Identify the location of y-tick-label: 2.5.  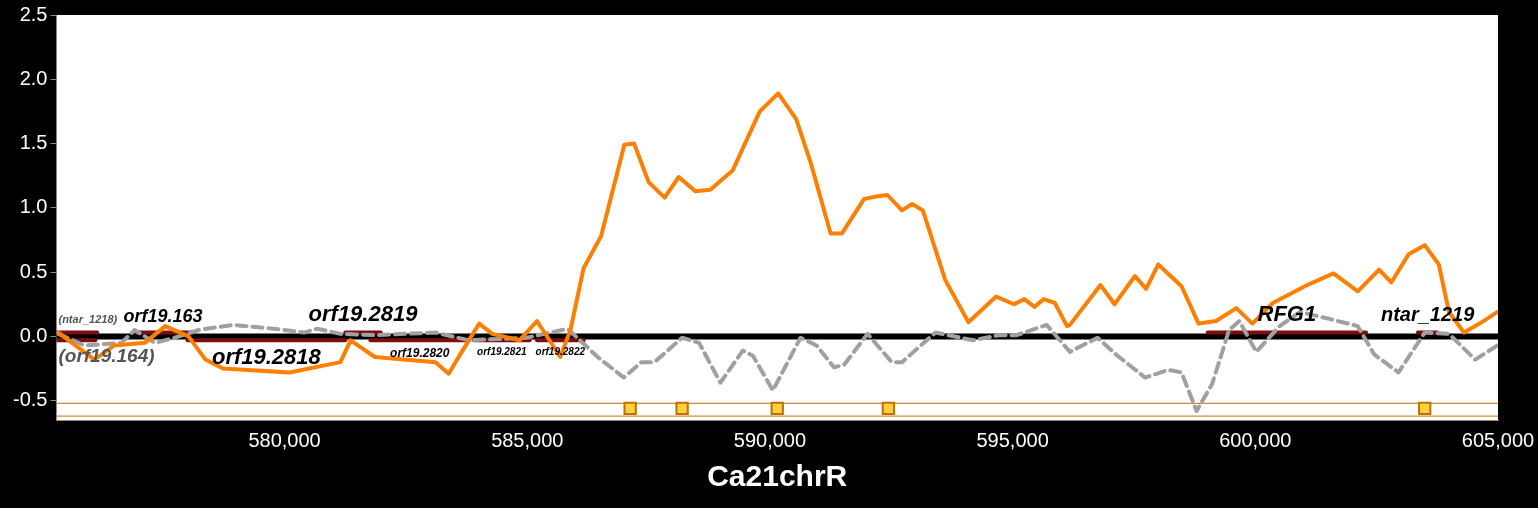
(33, 13).